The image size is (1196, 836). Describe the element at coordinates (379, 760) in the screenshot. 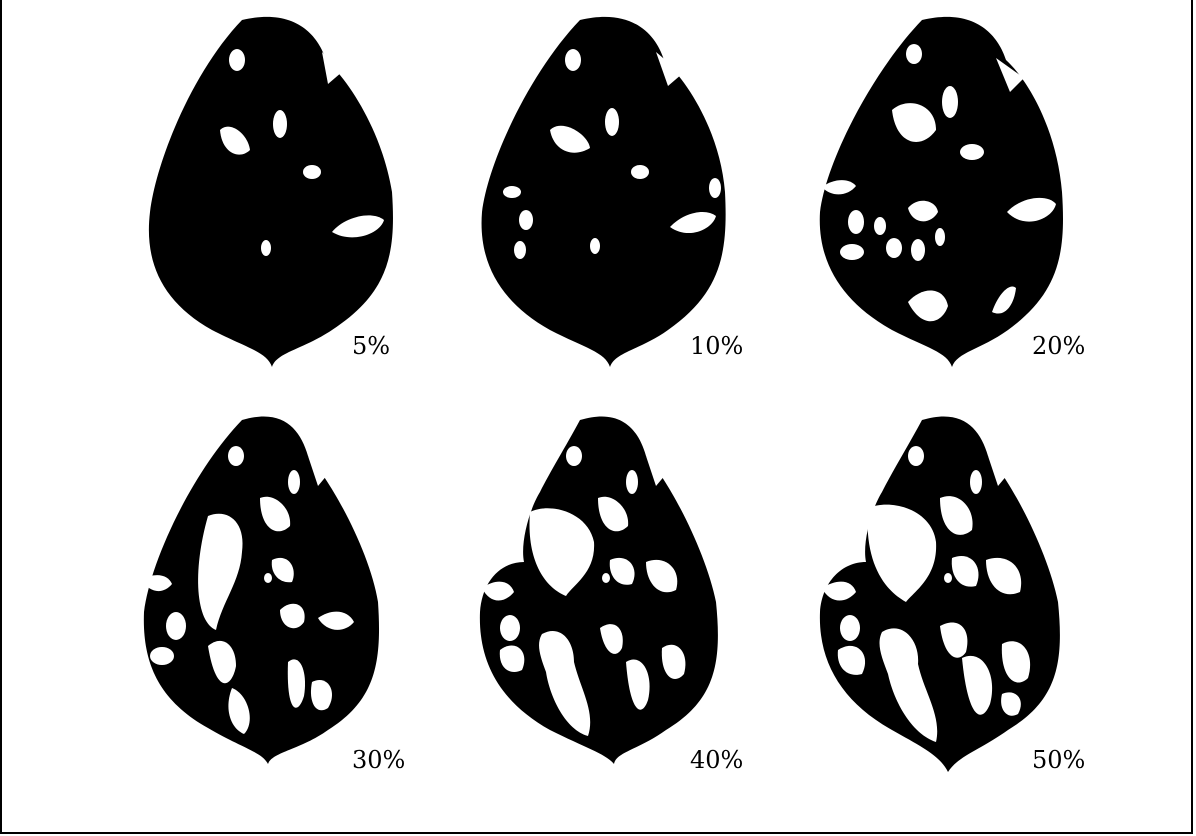

I see `defoliation-label: 30%` at that location.